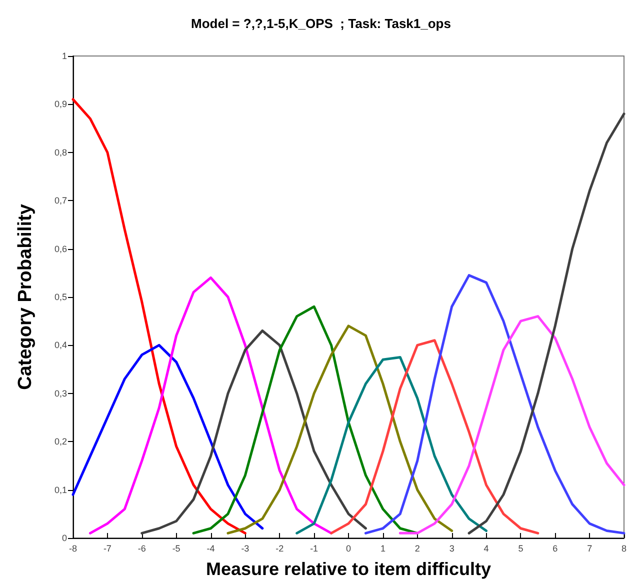 This screenshot has height=585, width=642. Describe the element at coordinates (417, 549) in the screenshot. I see `x-tick-label: 2` at that location.